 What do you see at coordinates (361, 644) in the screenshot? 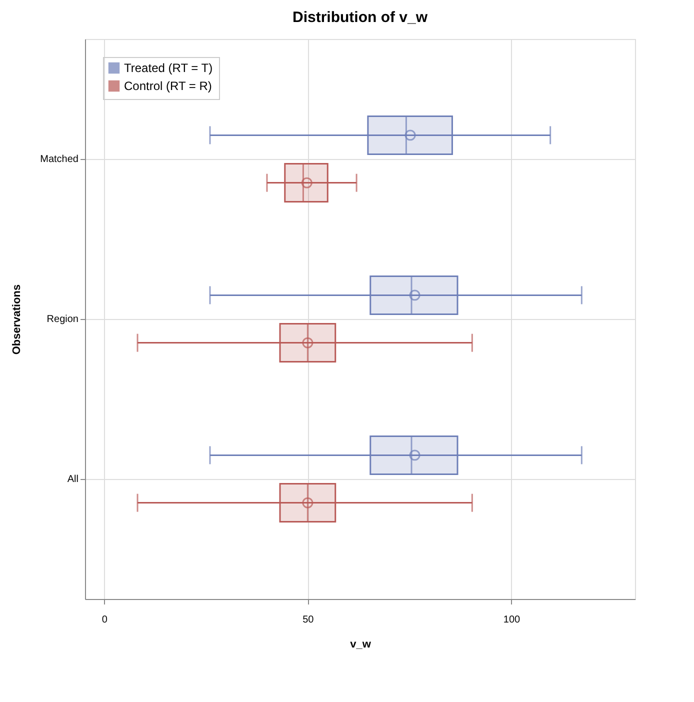
I see `x-axis-title: v_w` at bounding box center [361, 644].